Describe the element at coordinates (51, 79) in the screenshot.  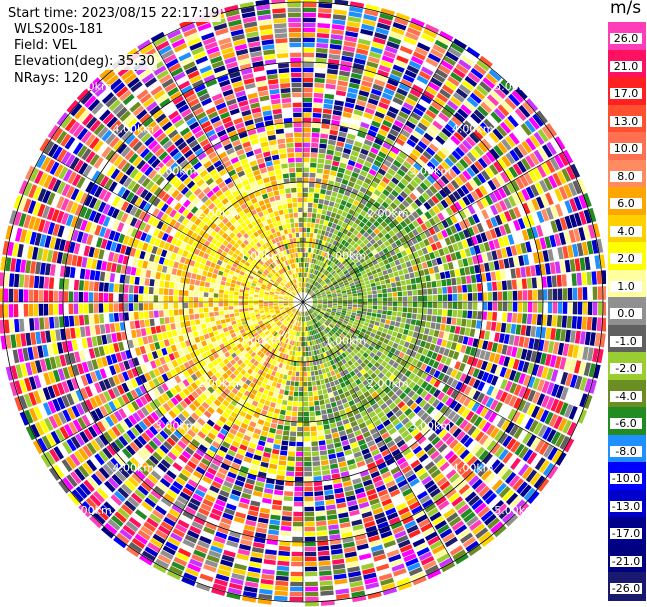
I see `nrays-label: NRays: 120` at that location.